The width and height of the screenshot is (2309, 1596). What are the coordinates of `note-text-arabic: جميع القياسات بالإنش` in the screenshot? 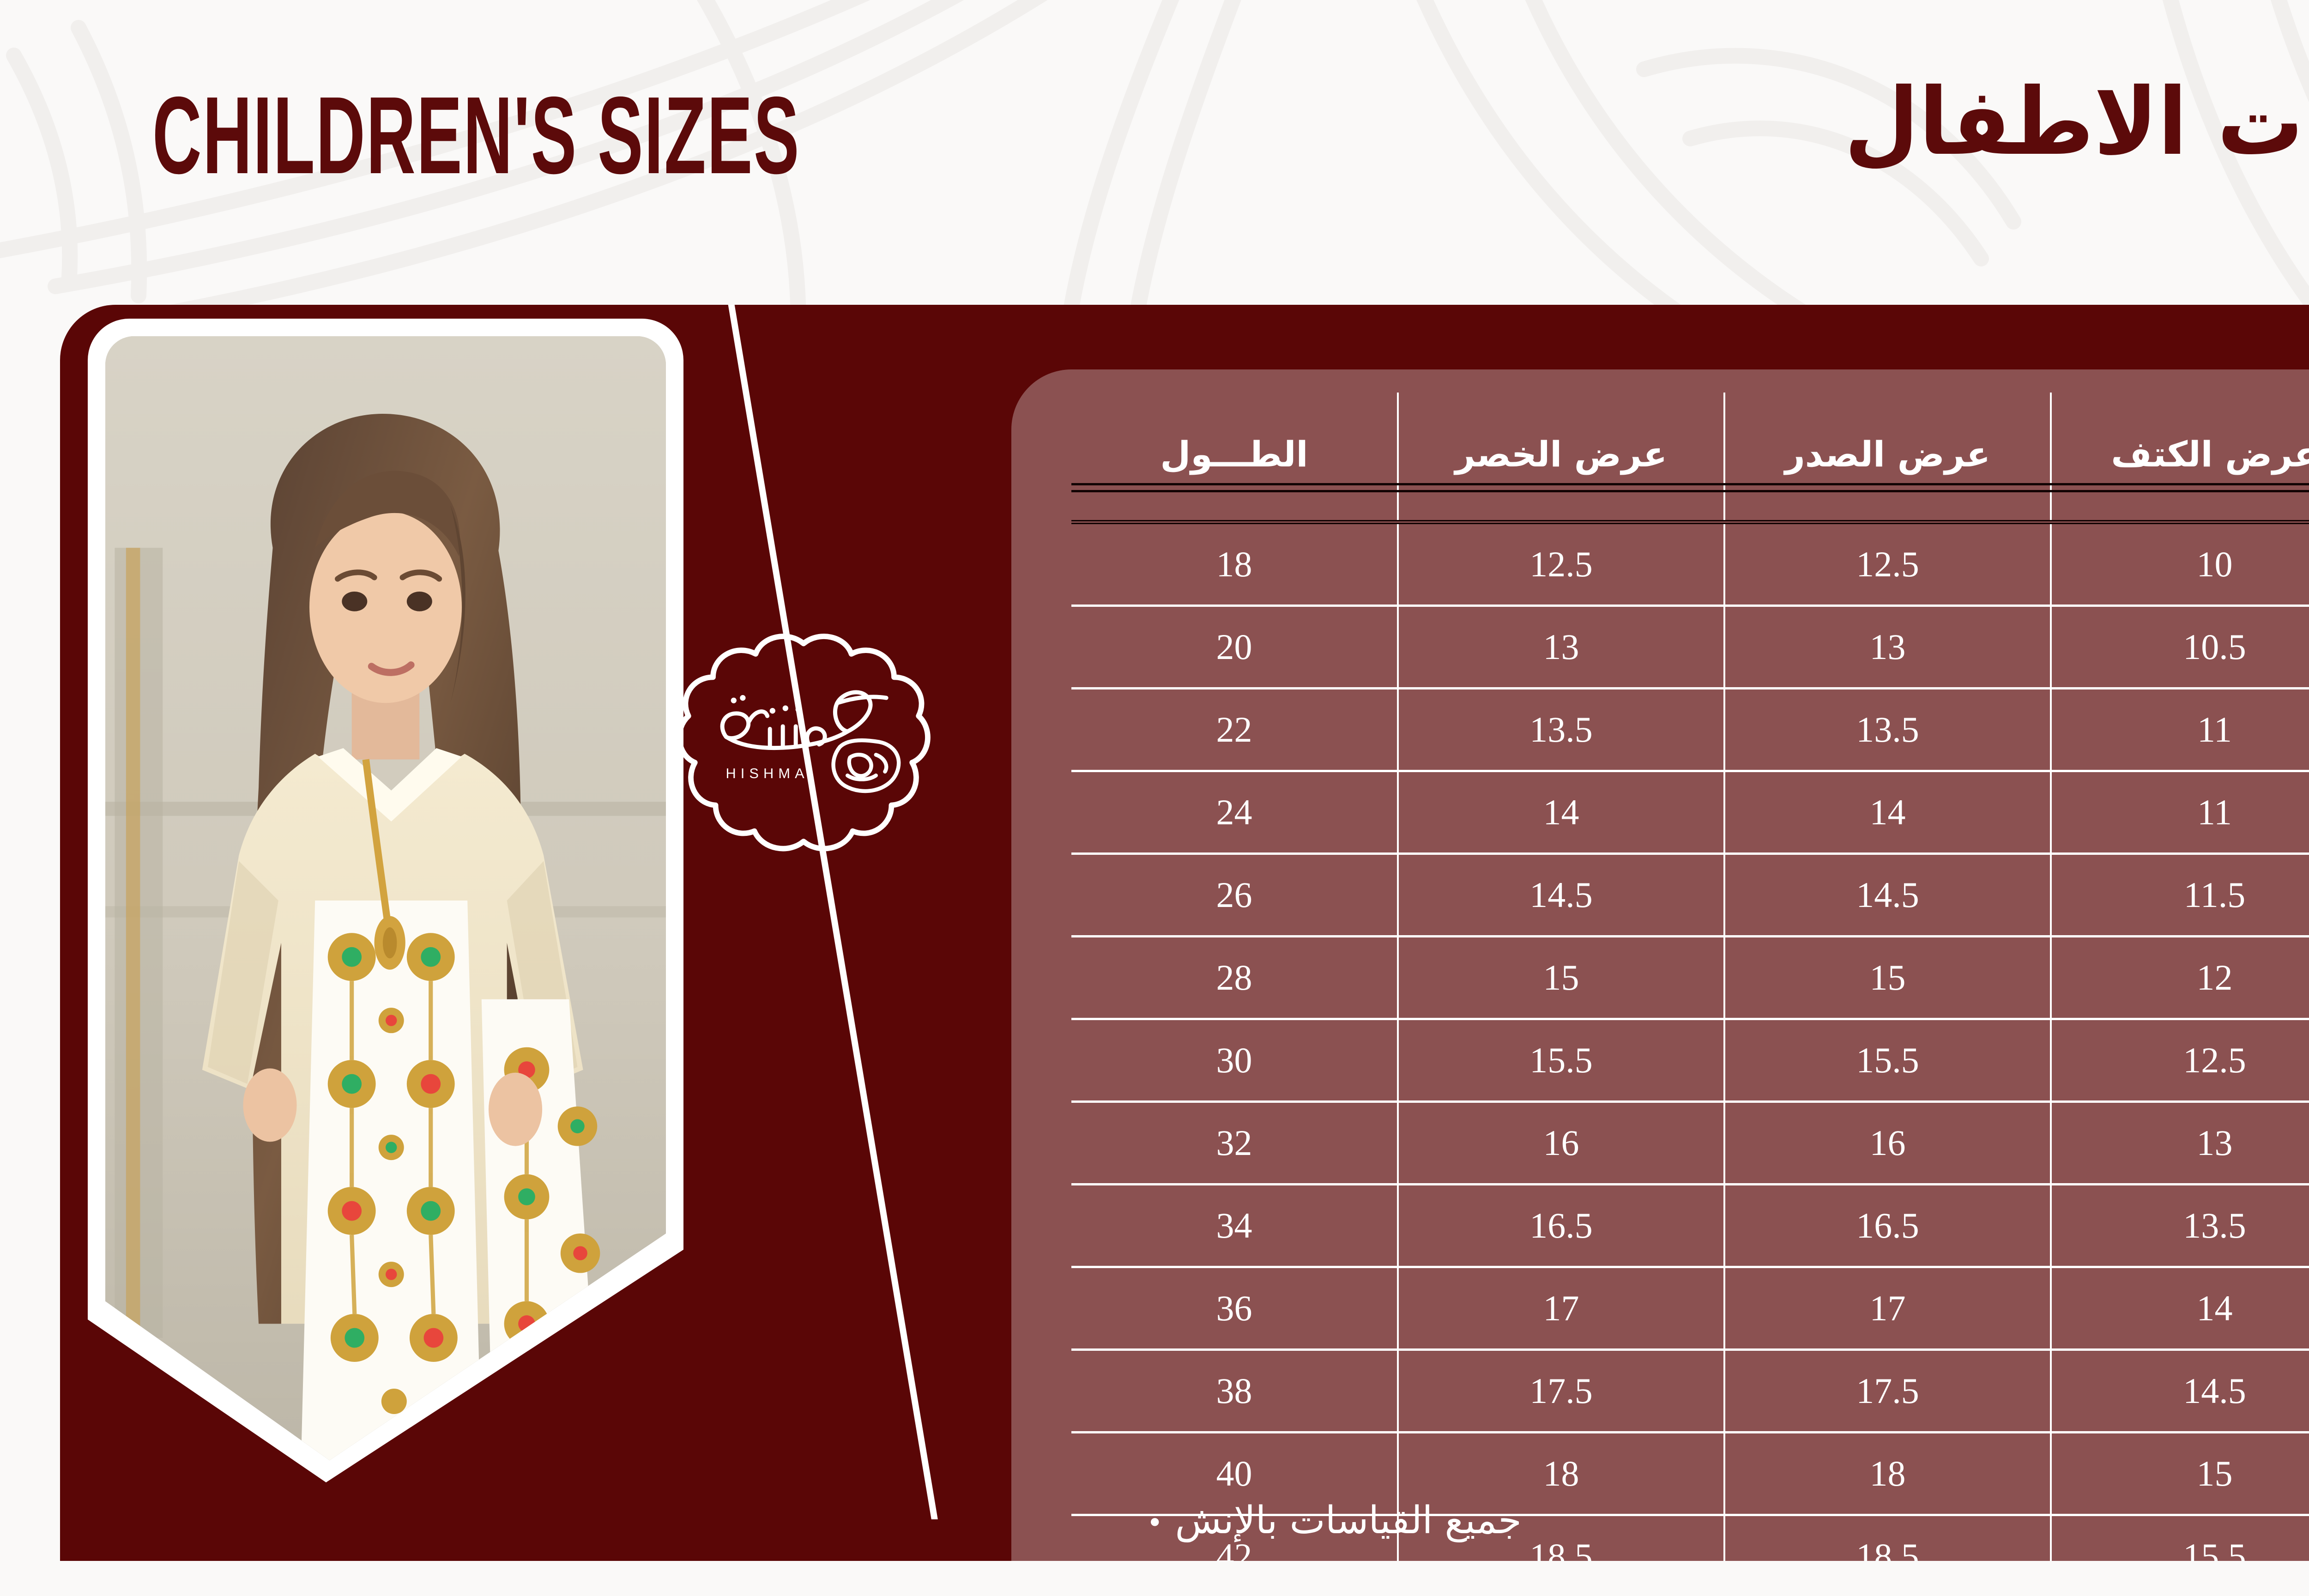 It's located at (1349, 1520).